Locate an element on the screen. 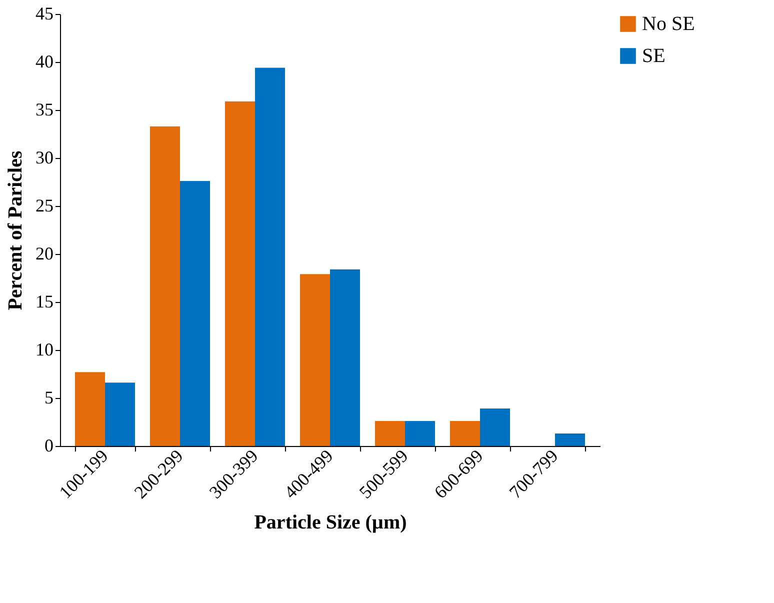 The image size is (774, 603). y-tick-label: 45 is located at coordinates (45, 14).